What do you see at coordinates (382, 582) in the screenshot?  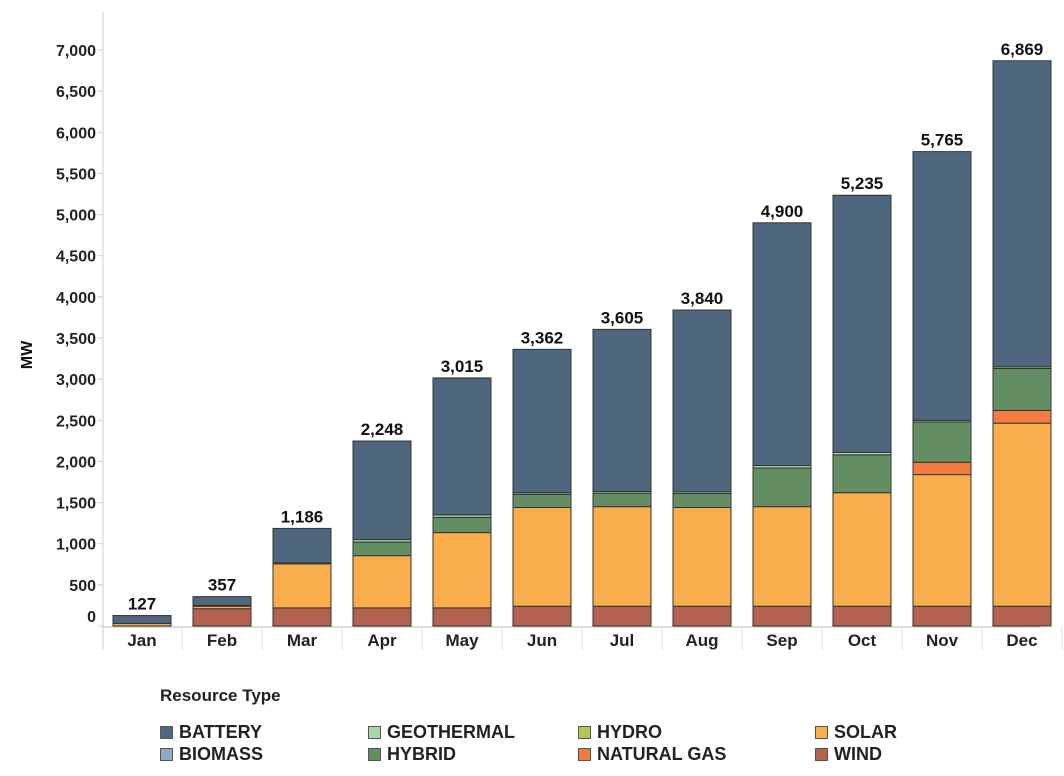 I see `bar-segment-solar-apr` at bounding box center [382, 582].